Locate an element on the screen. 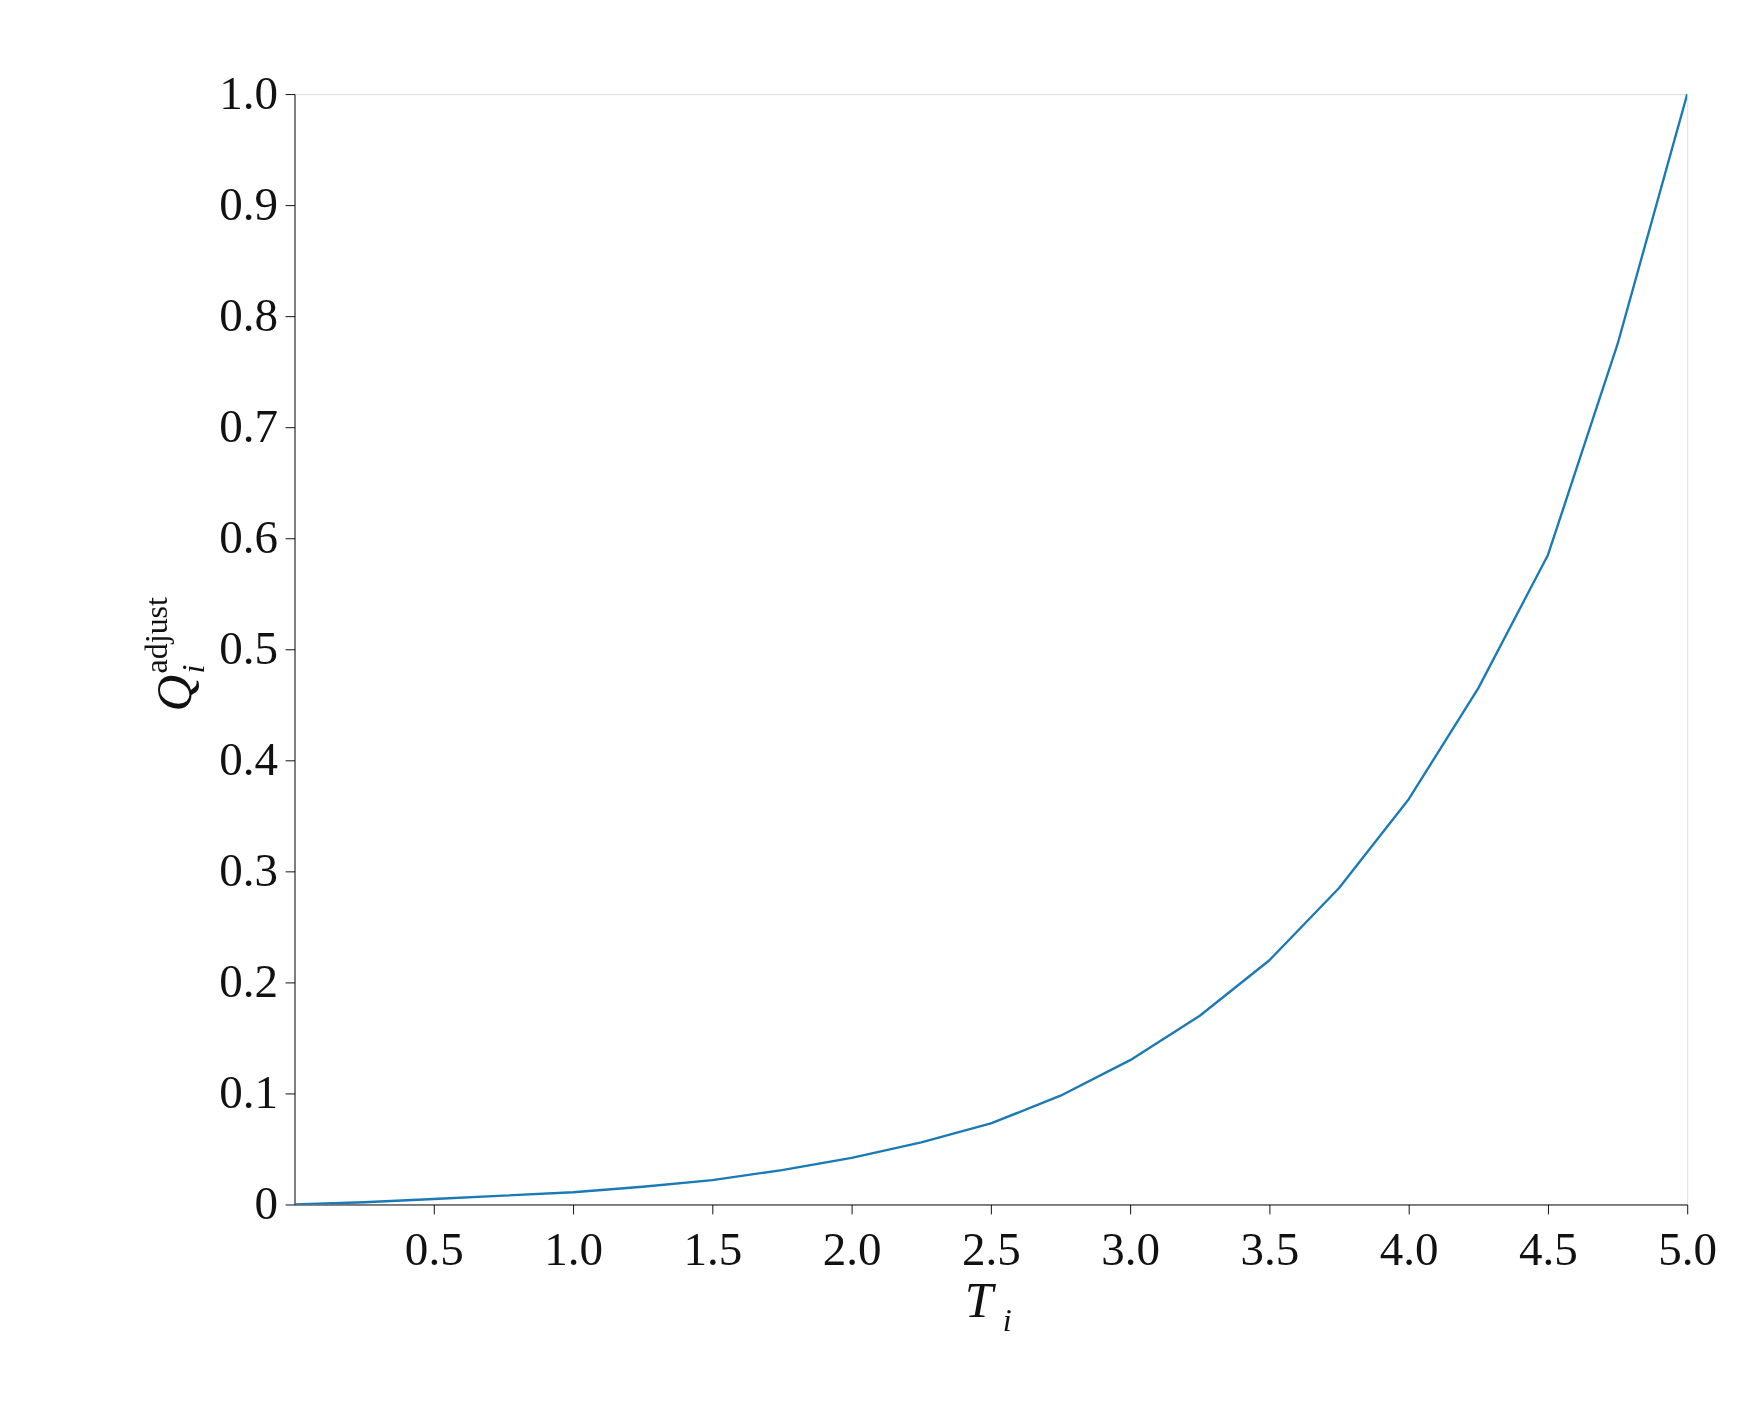 The image size is (1755, 1427). x-tick-label: 1.5 is located at coordinates (713, 1249).